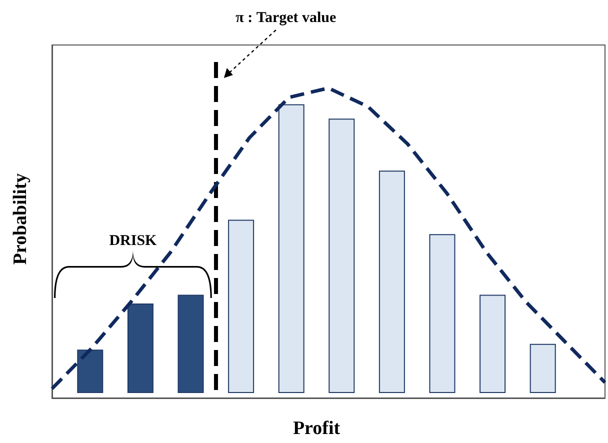  Describe the element at coordinates (316, 428) in the screenshot. I see `x-axis-title: Profit` at that location.